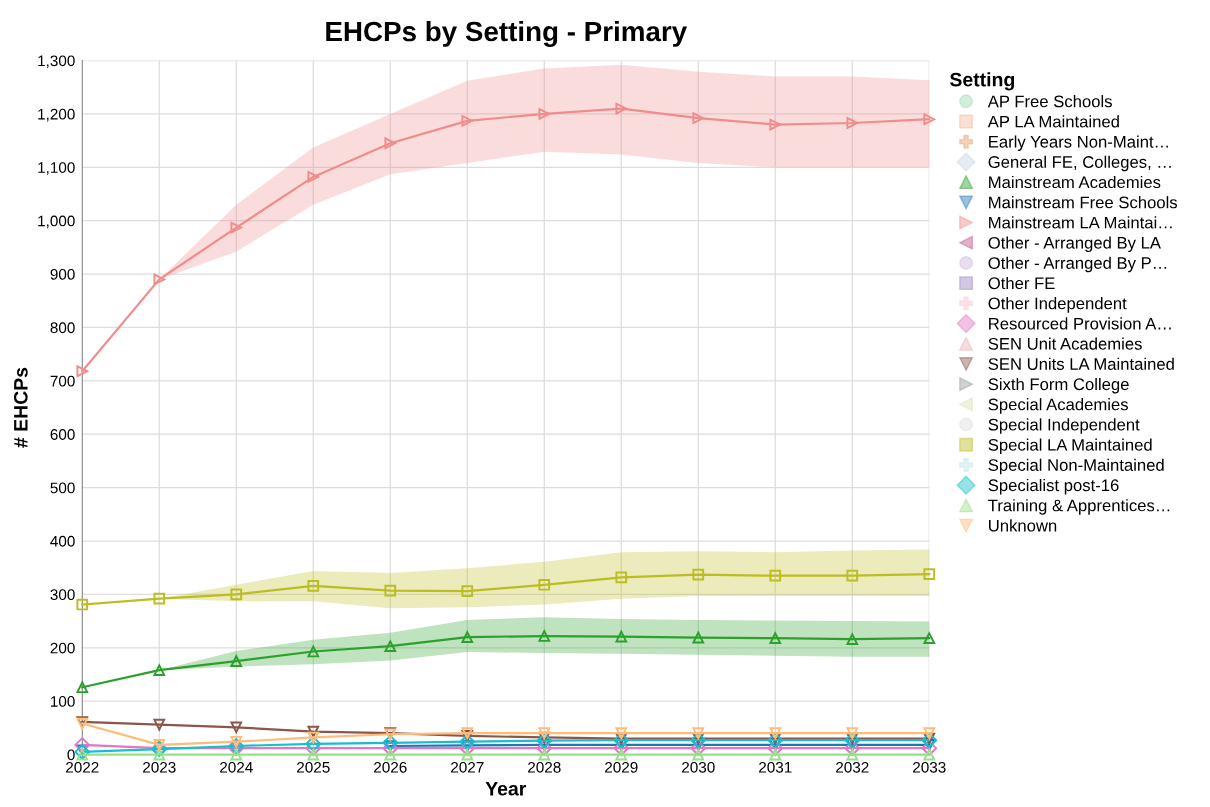 The image size is (1210, 807). I want to click on legend-label: Special Independent, so click(1064, 426).